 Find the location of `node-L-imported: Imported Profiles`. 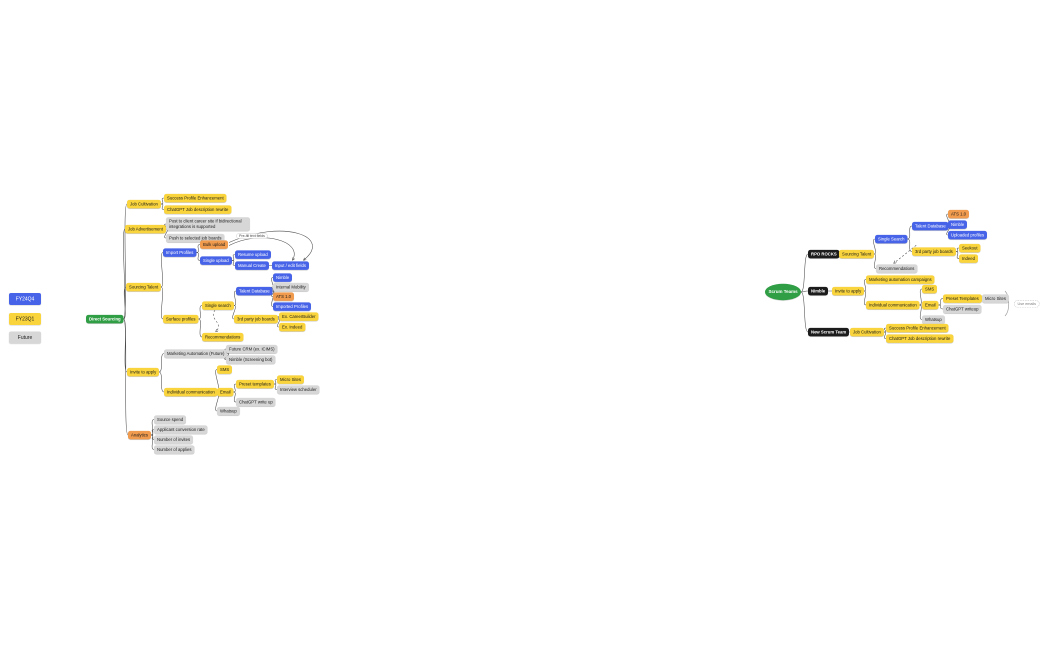

node-L-imported: Imported Profiles is located at coordinates (292, 306).